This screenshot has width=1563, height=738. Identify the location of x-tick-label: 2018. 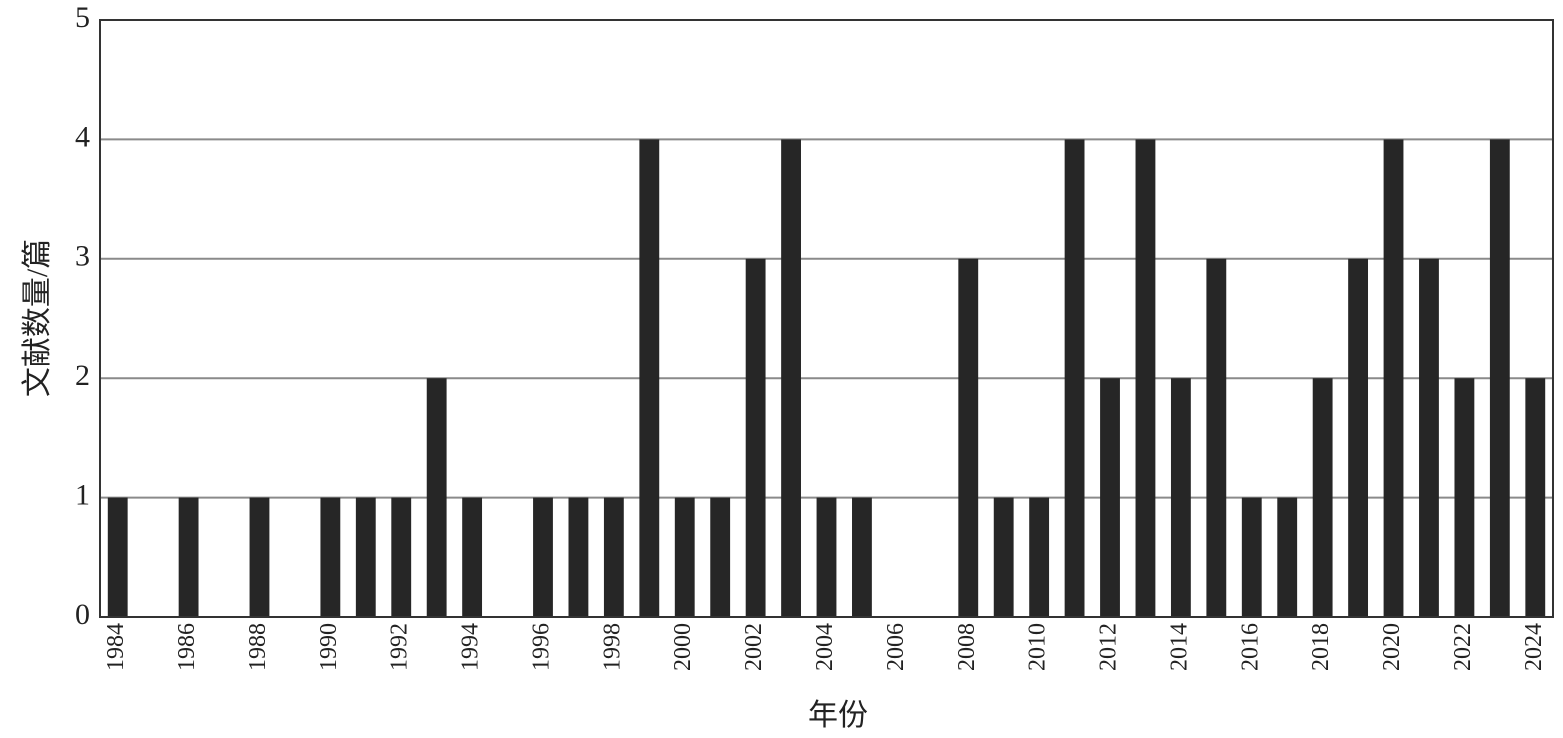
(1321, 647).